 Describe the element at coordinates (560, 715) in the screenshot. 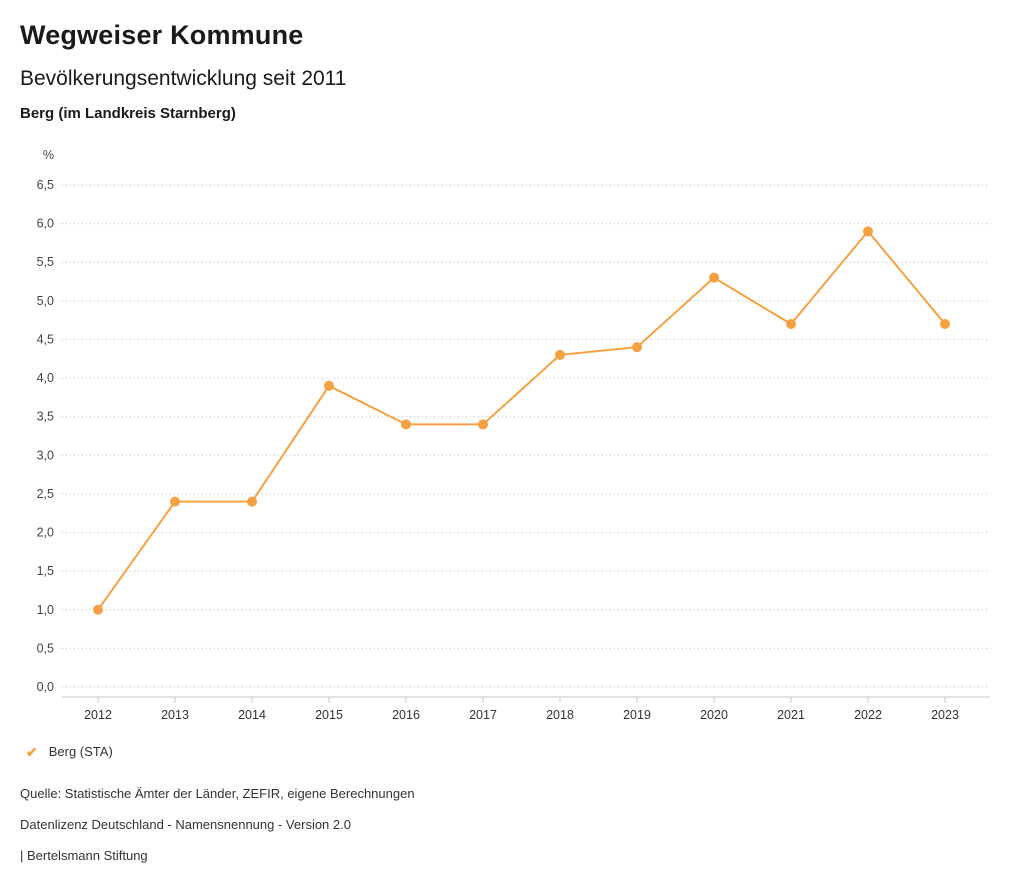

I see `svg-text: 2018` at that location.